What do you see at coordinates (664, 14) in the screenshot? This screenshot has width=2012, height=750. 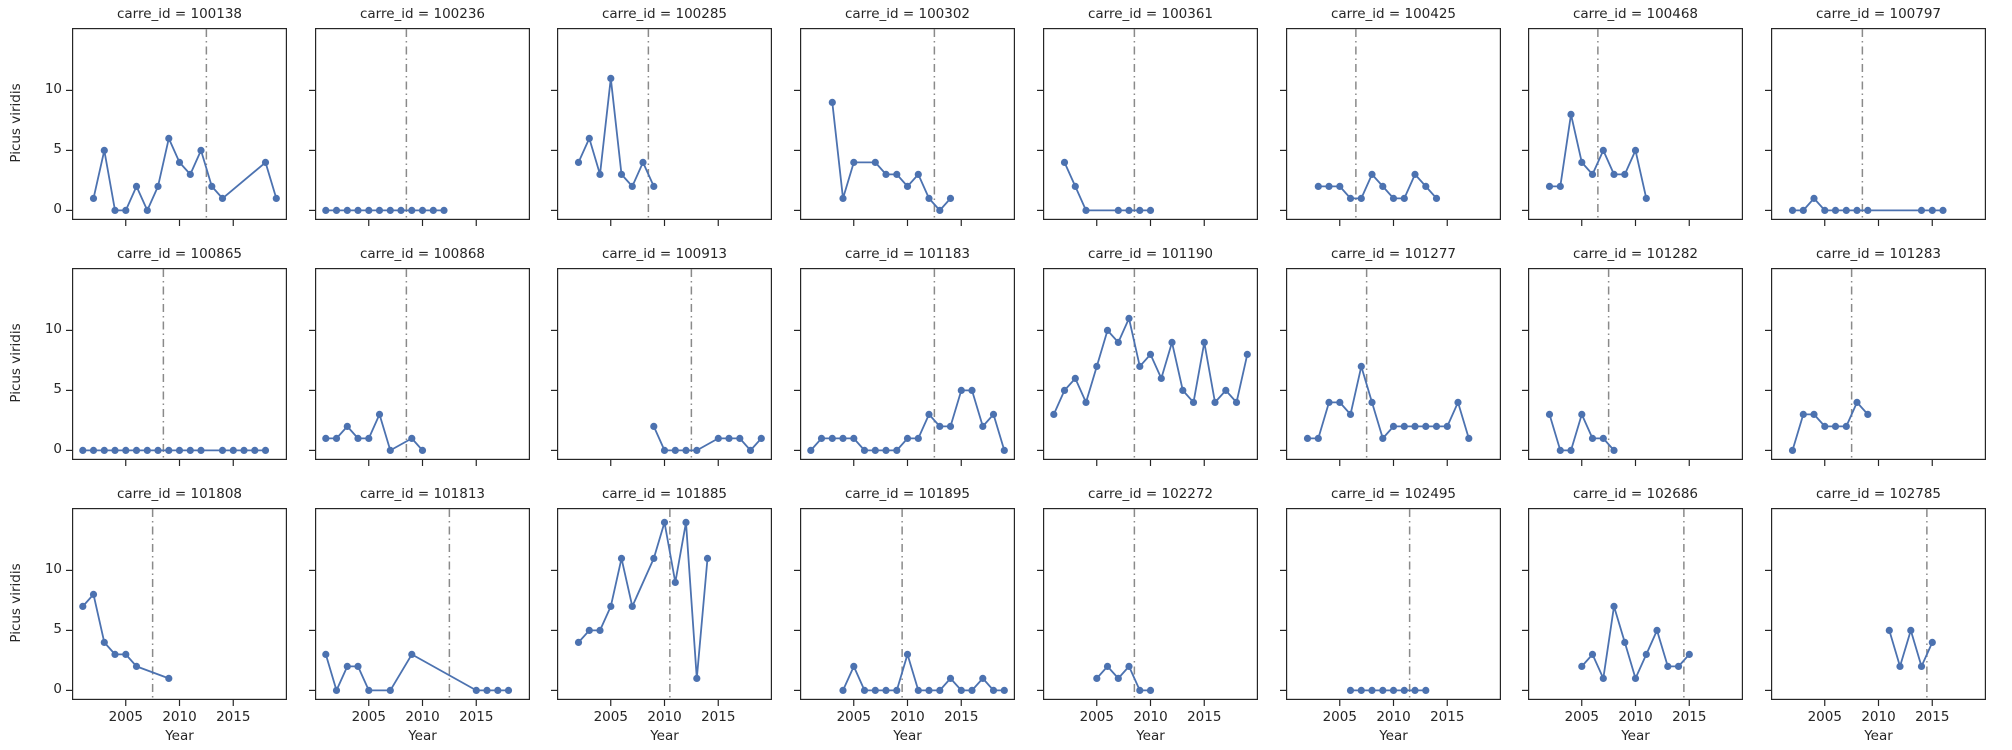 I see `facet-title: carre_id = 100285` at bounding box center [664, 14].